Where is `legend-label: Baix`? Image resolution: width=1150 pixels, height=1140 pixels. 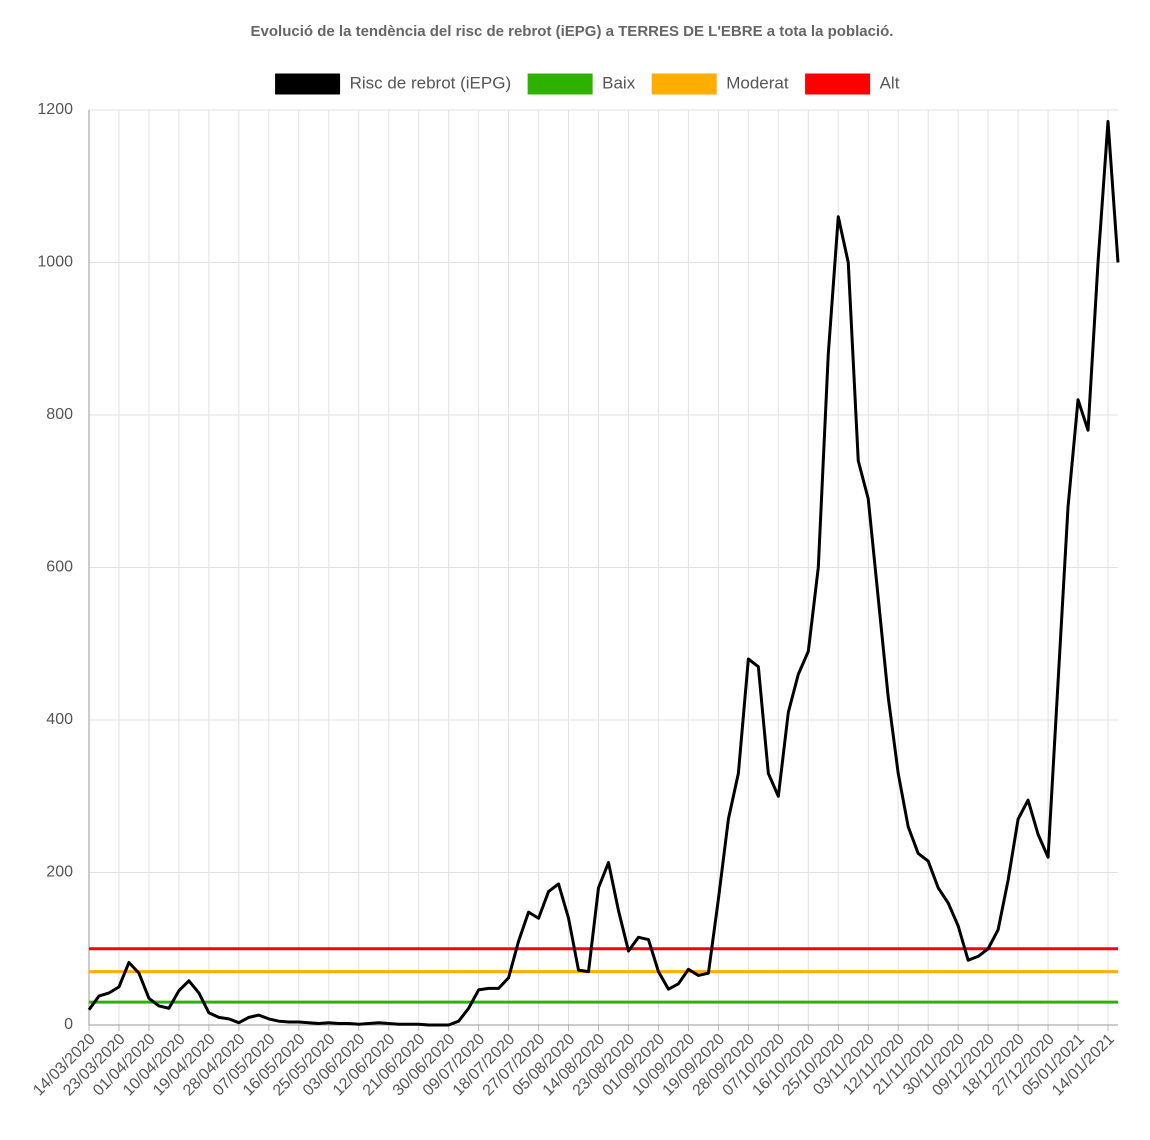 legend-label: Baix is located at coordinates (619, 82).